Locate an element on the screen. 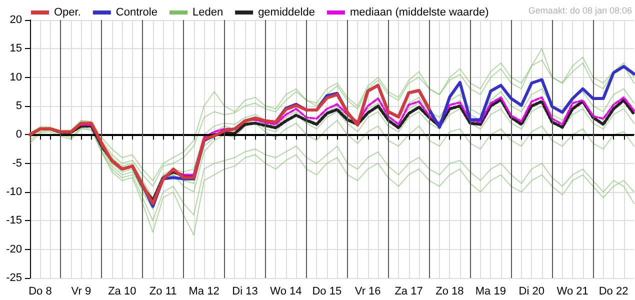  x-tick-label: Vr 9 is located at coordinates (81, 292).